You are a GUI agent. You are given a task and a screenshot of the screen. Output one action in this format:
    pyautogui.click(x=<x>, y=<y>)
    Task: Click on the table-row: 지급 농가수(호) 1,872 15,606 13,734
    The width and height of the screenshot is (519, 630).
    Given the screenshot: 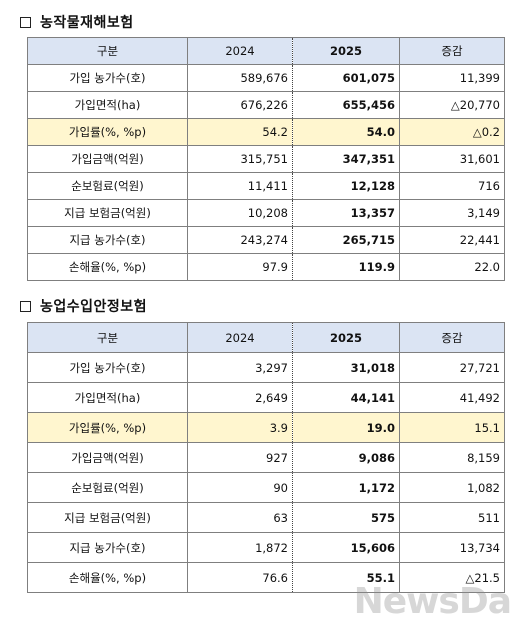 What is the action you would take?
    pyautogui.click(x=266, y=547)
    